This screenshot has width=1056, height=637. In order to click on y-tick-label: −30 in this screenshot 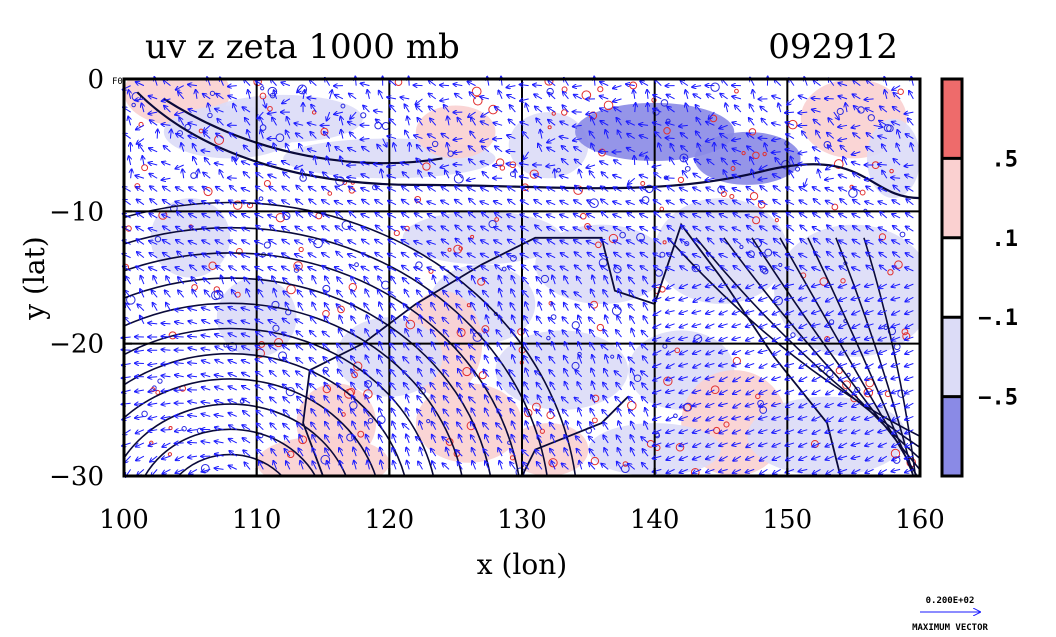, I will do `click(76, 477)`.